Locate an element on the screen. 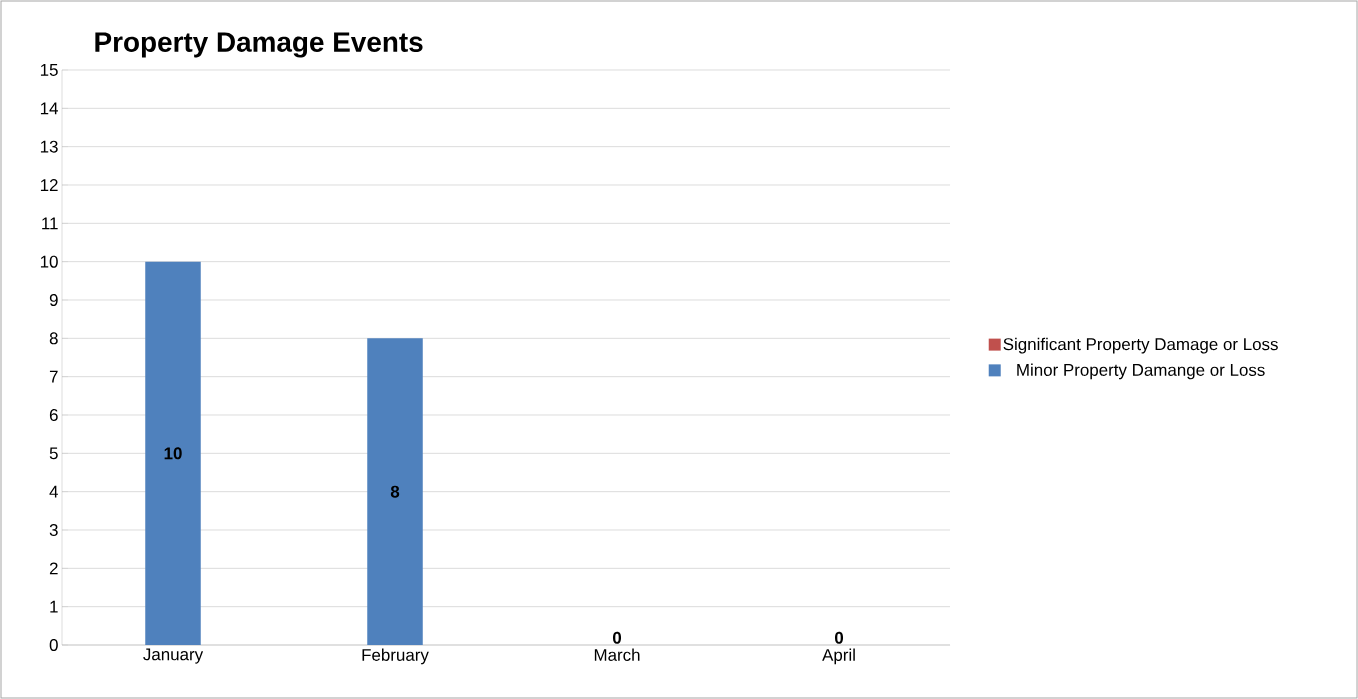 This screenshot has width=1358, height=699. y-tick-label: 1 is located at coordinates (54, 606).